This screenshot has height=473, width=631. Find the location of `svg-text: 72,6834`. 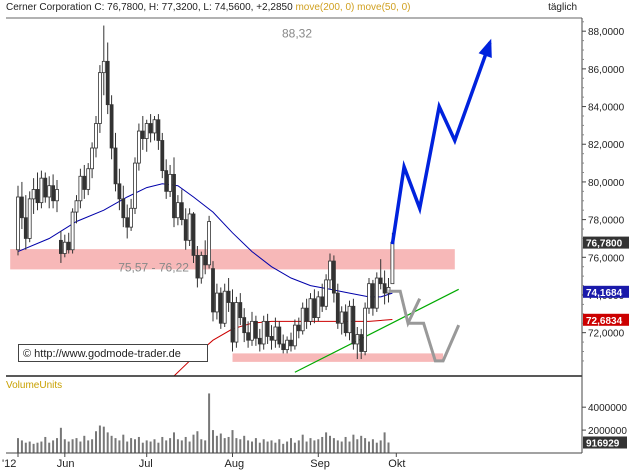

svg-text: 72,6834 is located at coordinates (604, 321).